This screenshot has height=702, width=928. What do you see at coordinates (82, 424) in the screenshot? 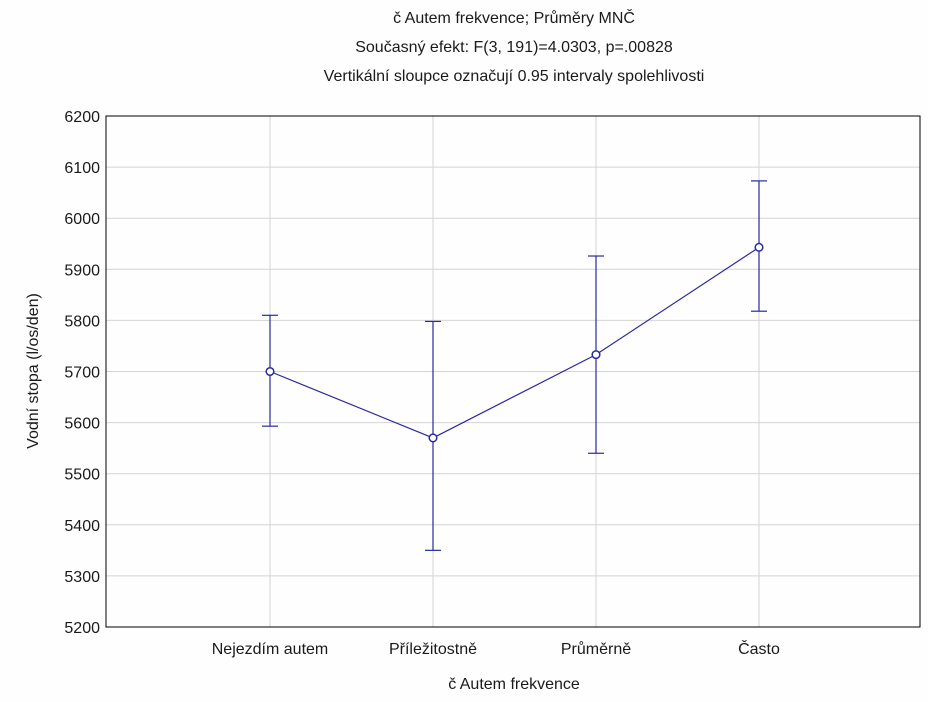
I see `y-tick-label: 5600` at bounding box center [82, 424].